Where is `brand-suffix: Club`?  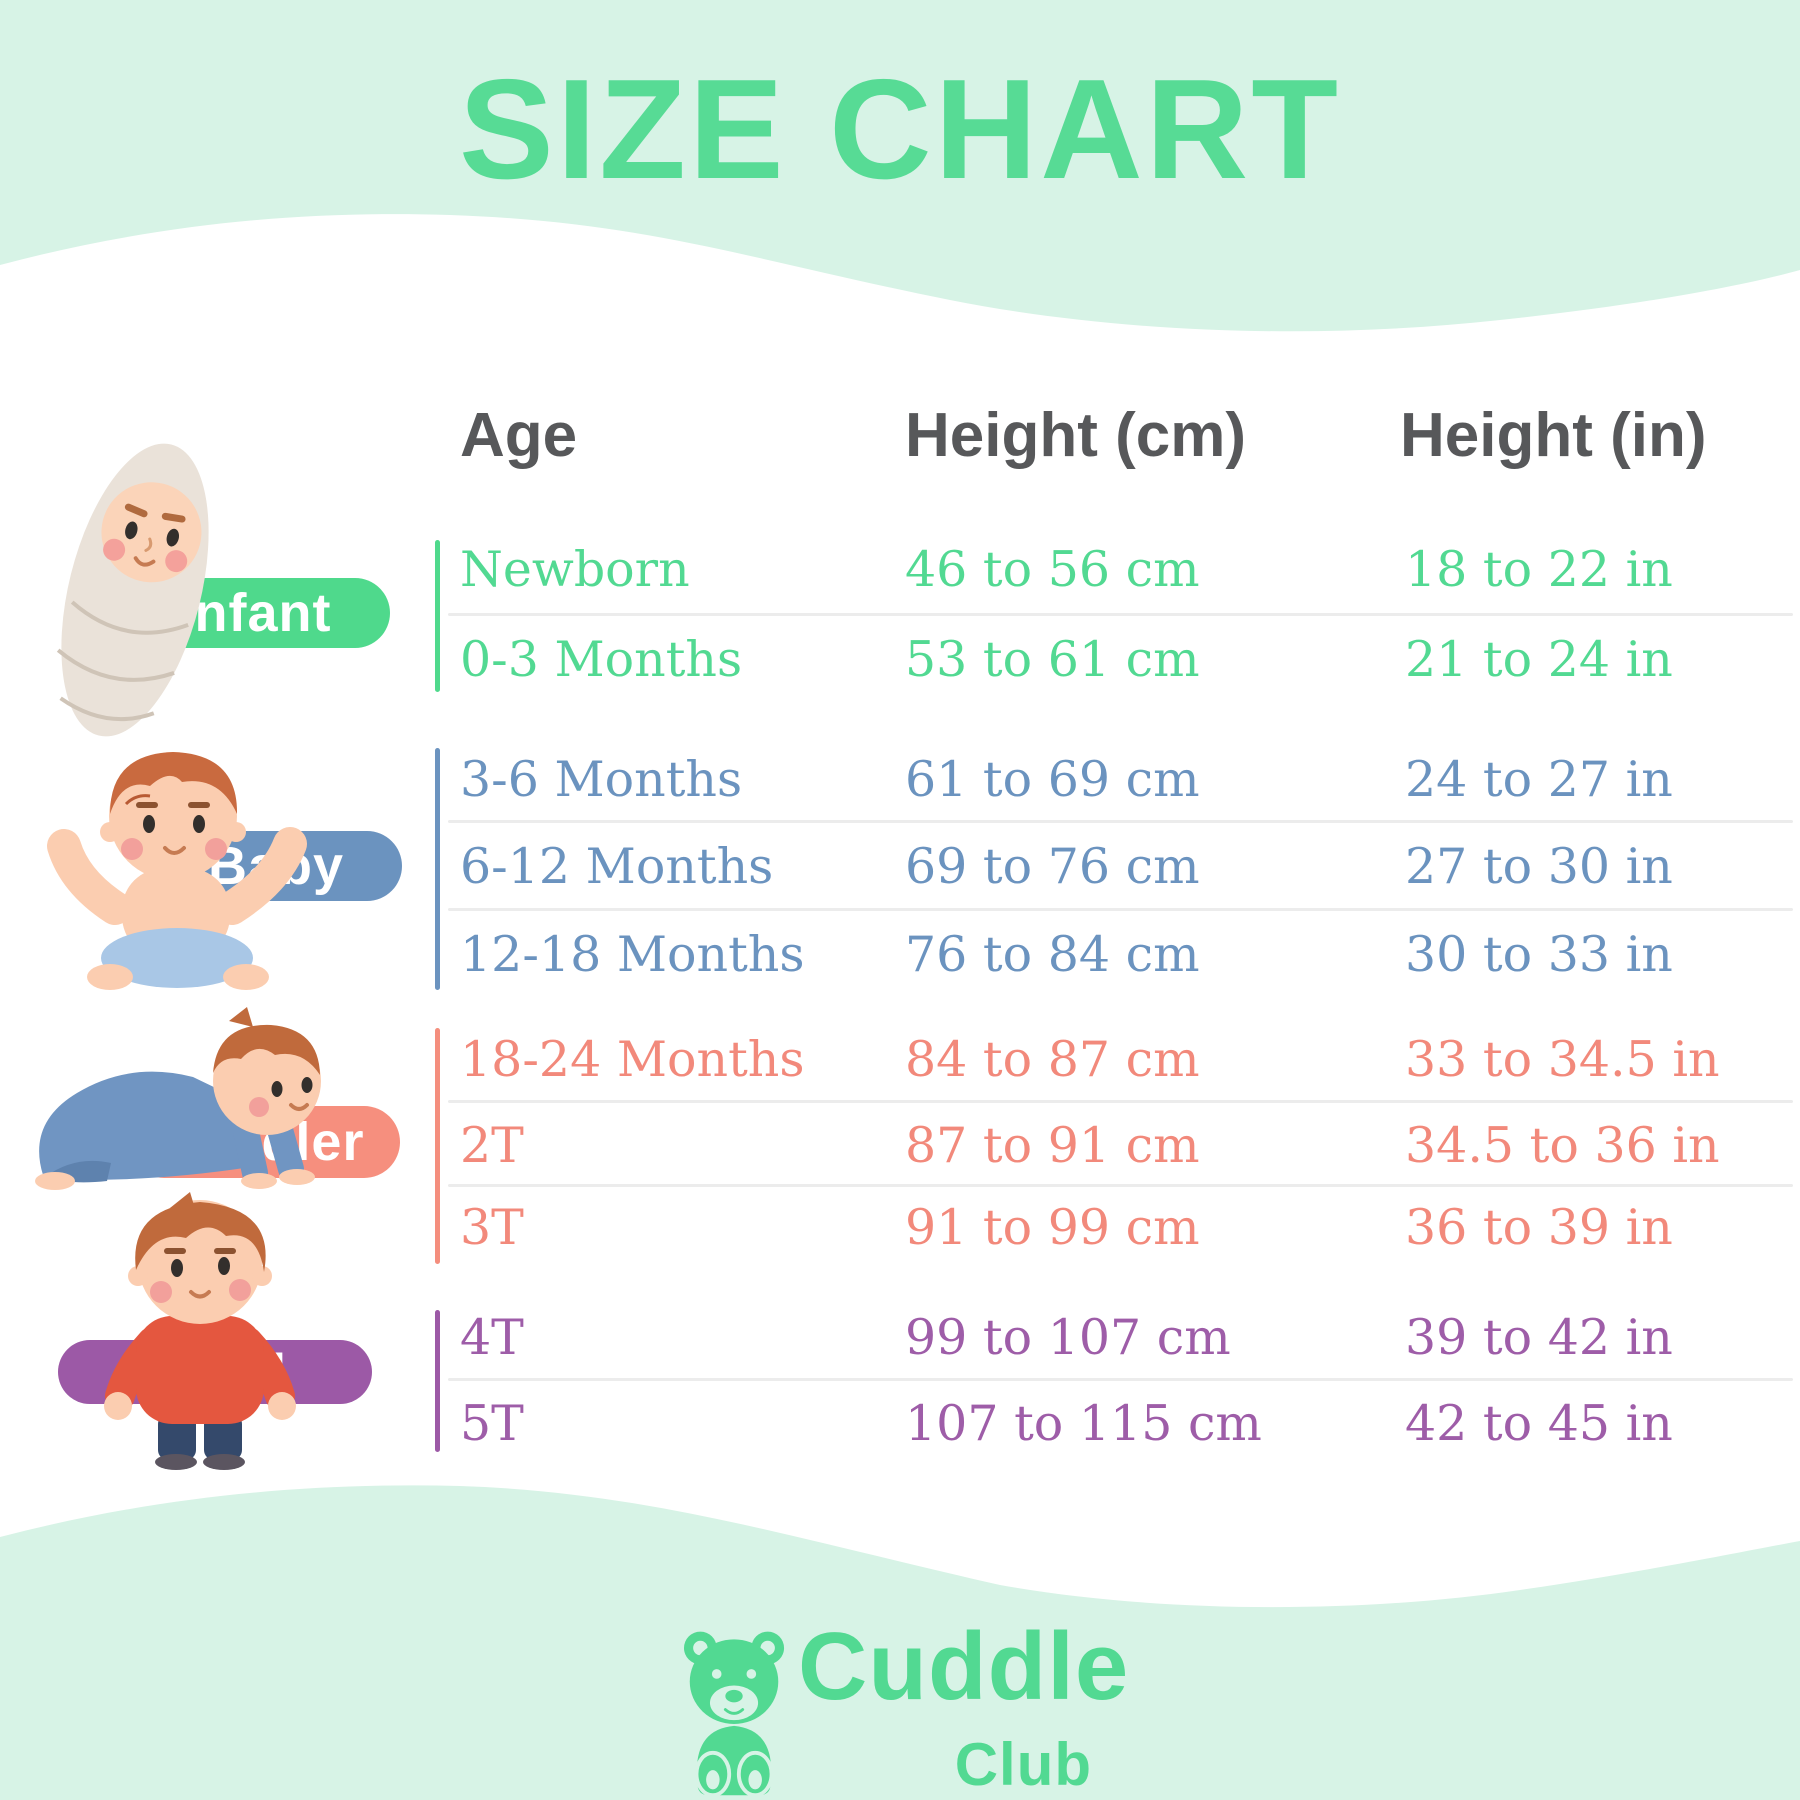
brand-suffix: Club is located at coordinates (1023, 1764).